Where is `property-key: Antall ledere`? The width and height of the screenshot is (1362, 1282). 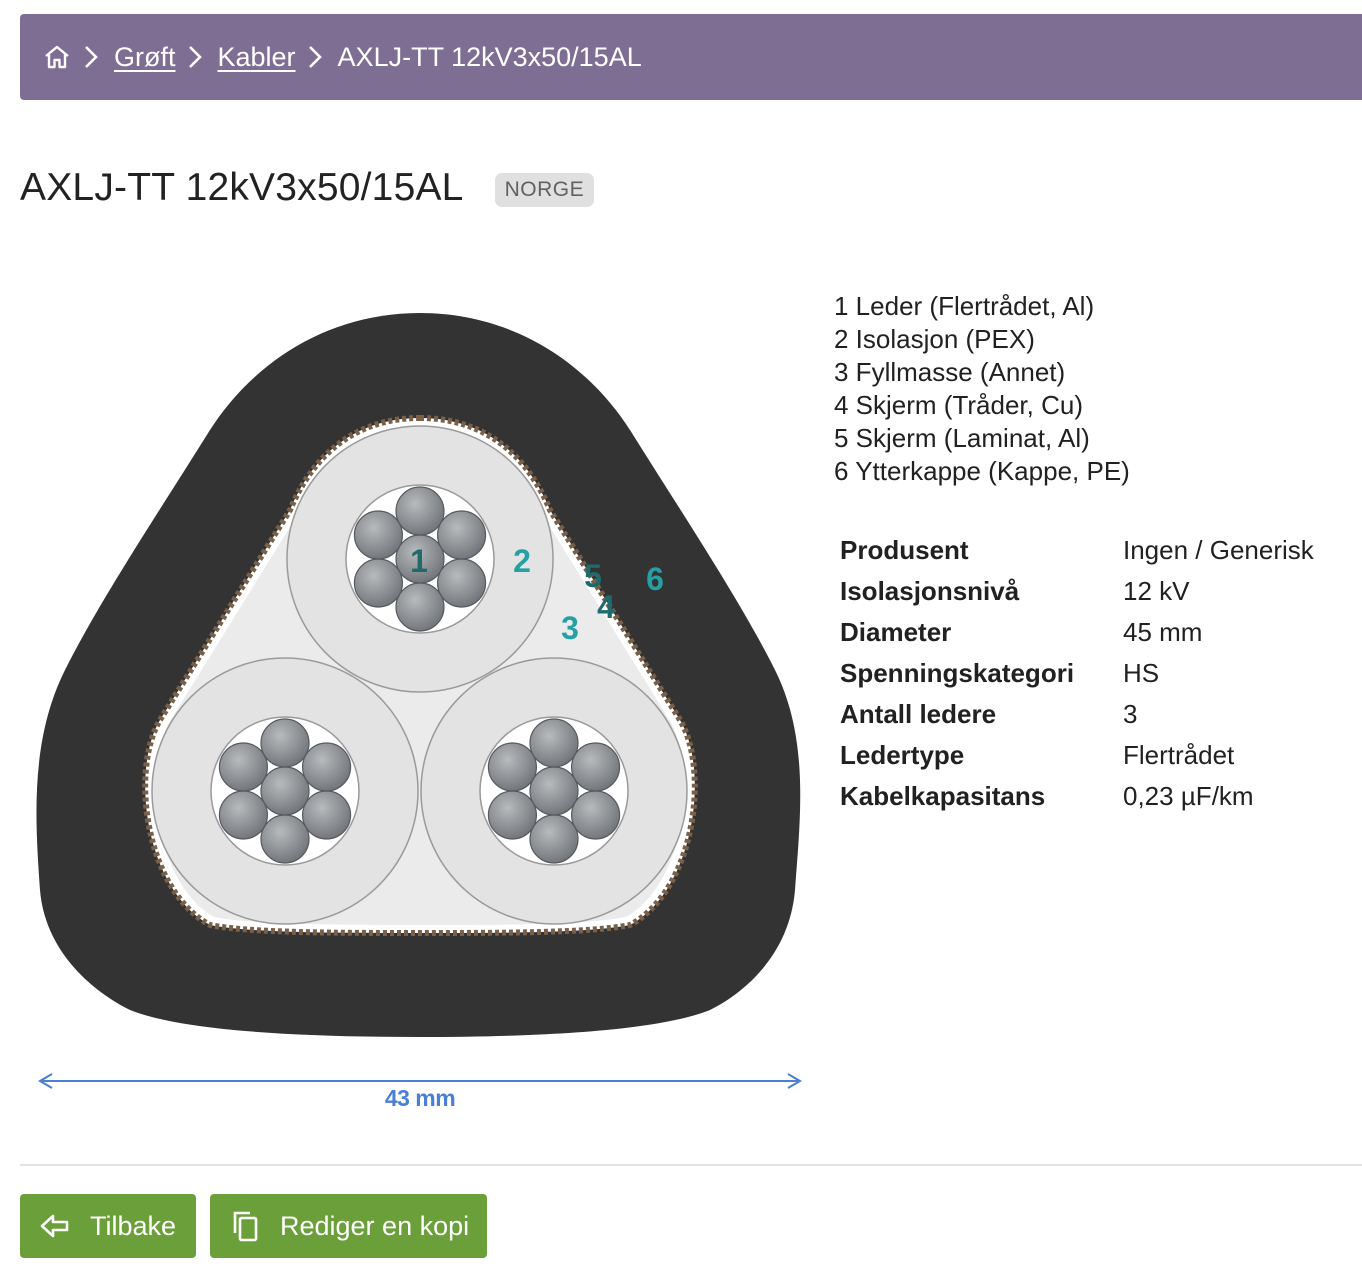 property-key: Antall ledere is located at coordinates (918, 714).